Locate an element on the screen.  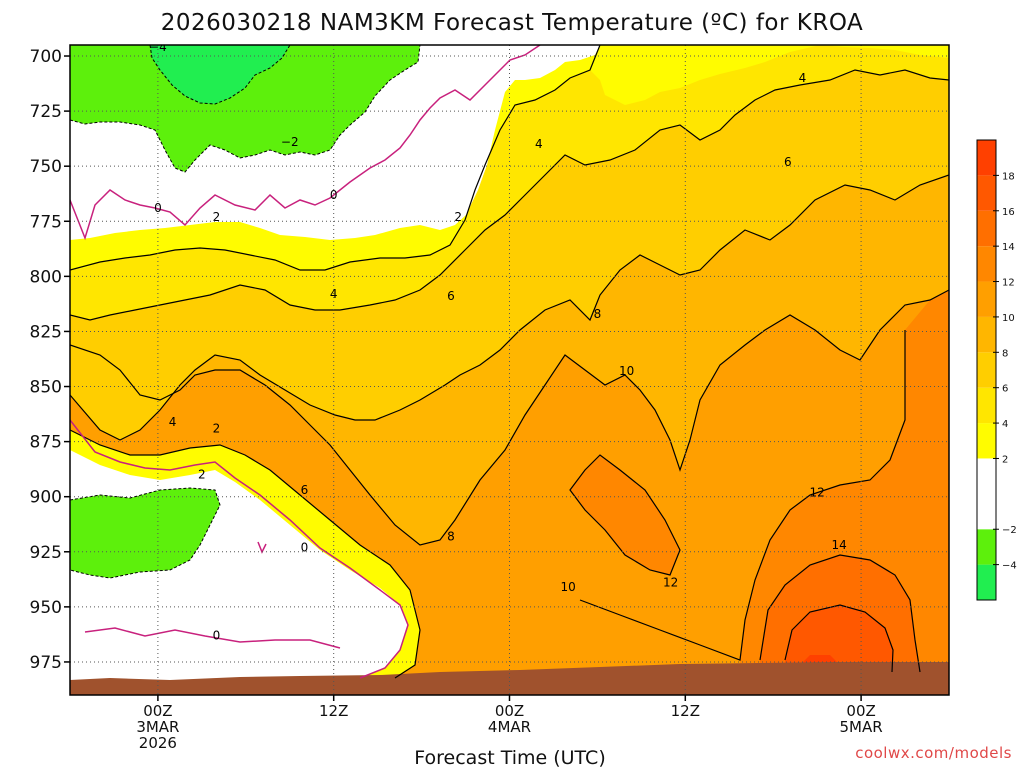
colorbar-tick-label: 12 is located at coordinates (1008, 283).